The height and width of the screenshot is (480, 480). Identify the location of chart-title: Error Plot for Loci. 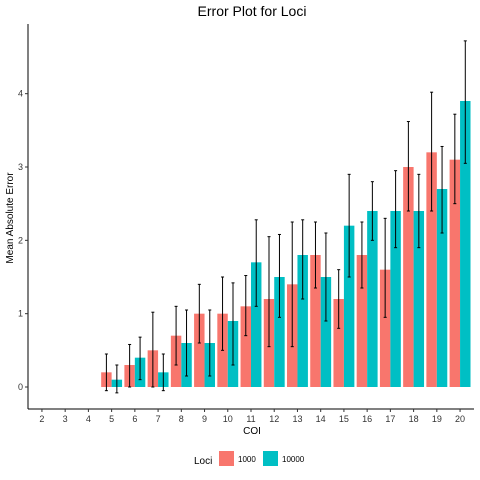
(252, 11).